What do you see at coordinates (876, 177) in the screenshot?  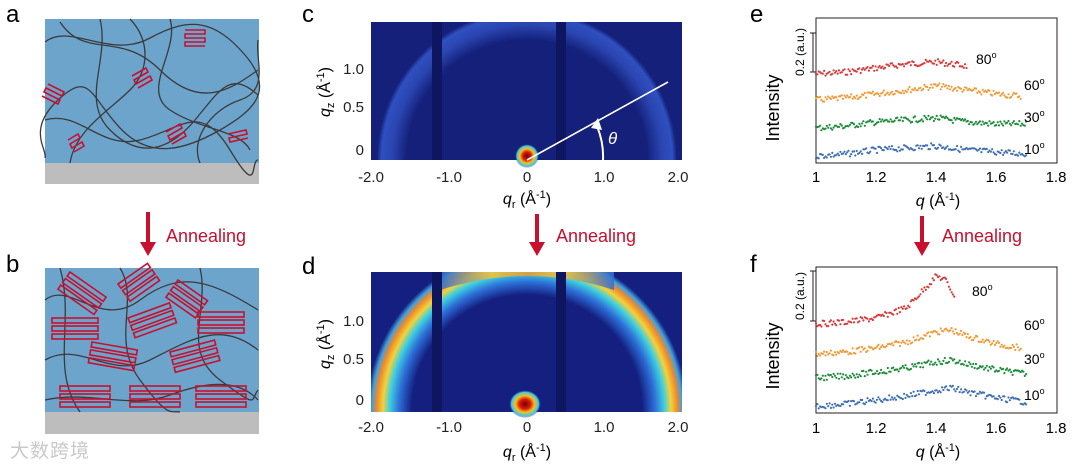 I see `x-tick-label: 1.2` at bounding box center [876, 177].